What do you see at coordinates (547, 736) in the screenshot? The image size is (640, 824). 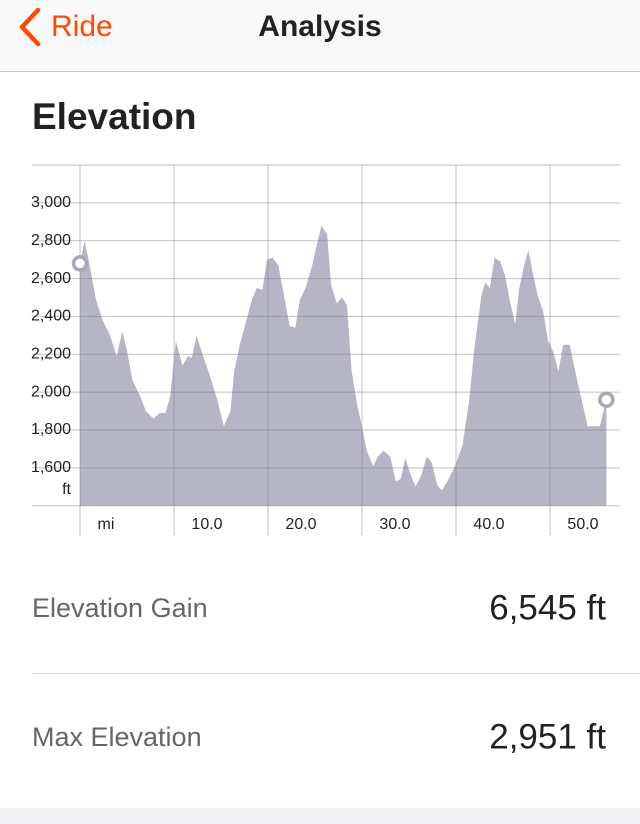 I see `stat-value: 2,951 ft` at bounding box center [547, 736].